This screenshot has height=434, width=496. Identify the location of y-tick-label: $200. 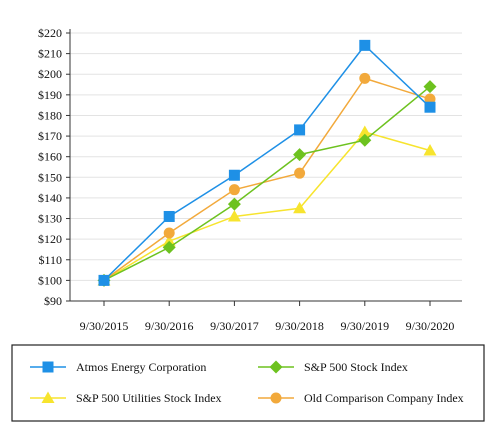
(50, 74).